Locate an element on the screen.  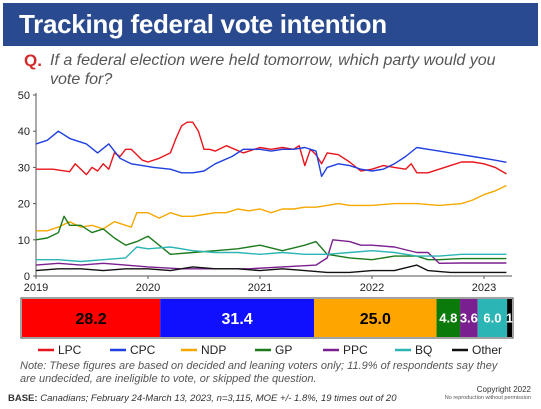
legend-label-ndp: NDP is located at coordinates (213, 350).